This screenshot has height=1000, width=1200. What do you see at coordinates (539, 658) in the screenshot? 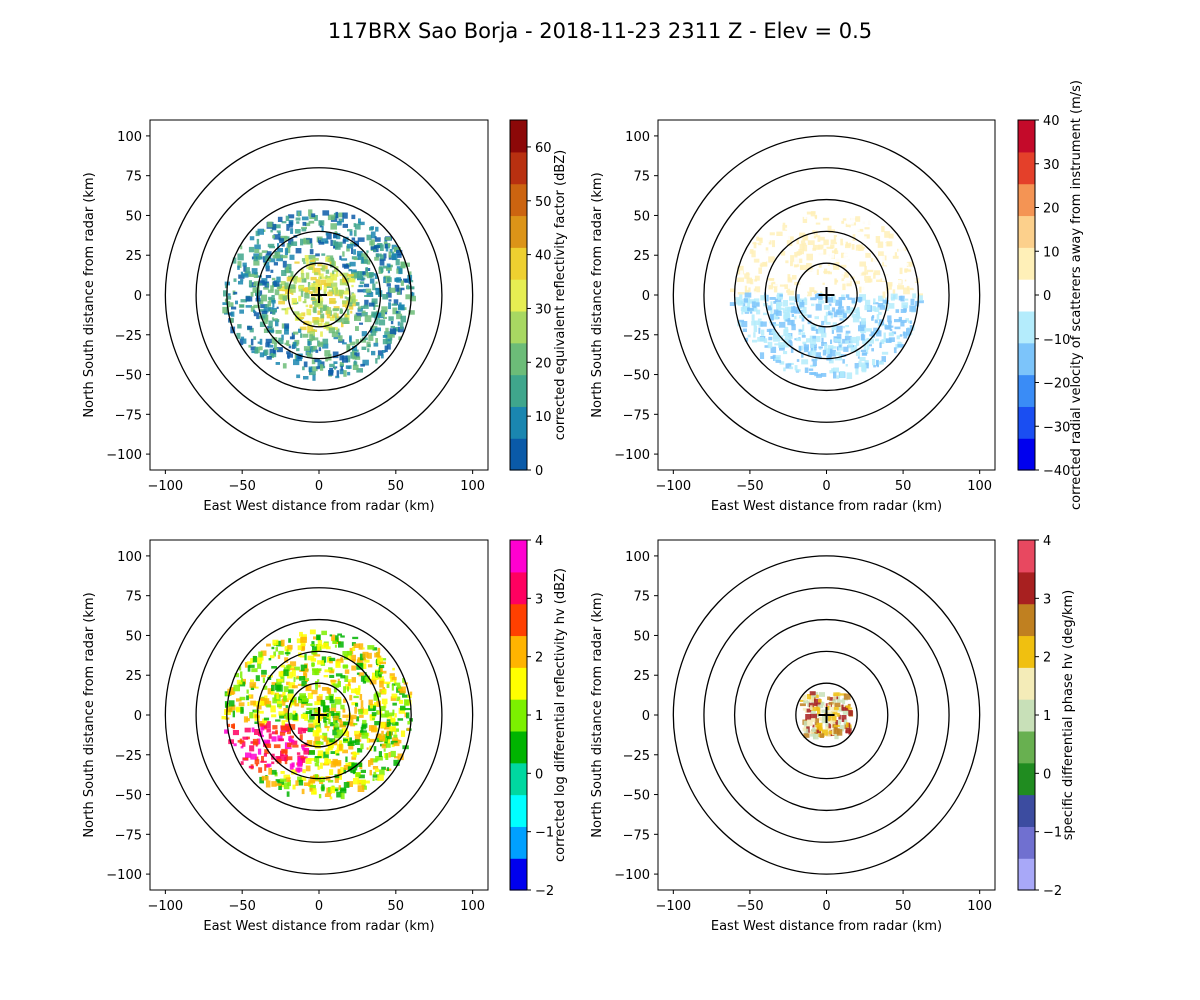
I see `colorbar-tick-label: 2` at bounding box center [539, 658].